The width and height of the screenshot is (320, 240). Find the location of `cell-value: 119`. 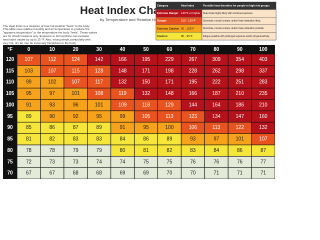

cell-value: 119 is located at coordinates (123, 94).